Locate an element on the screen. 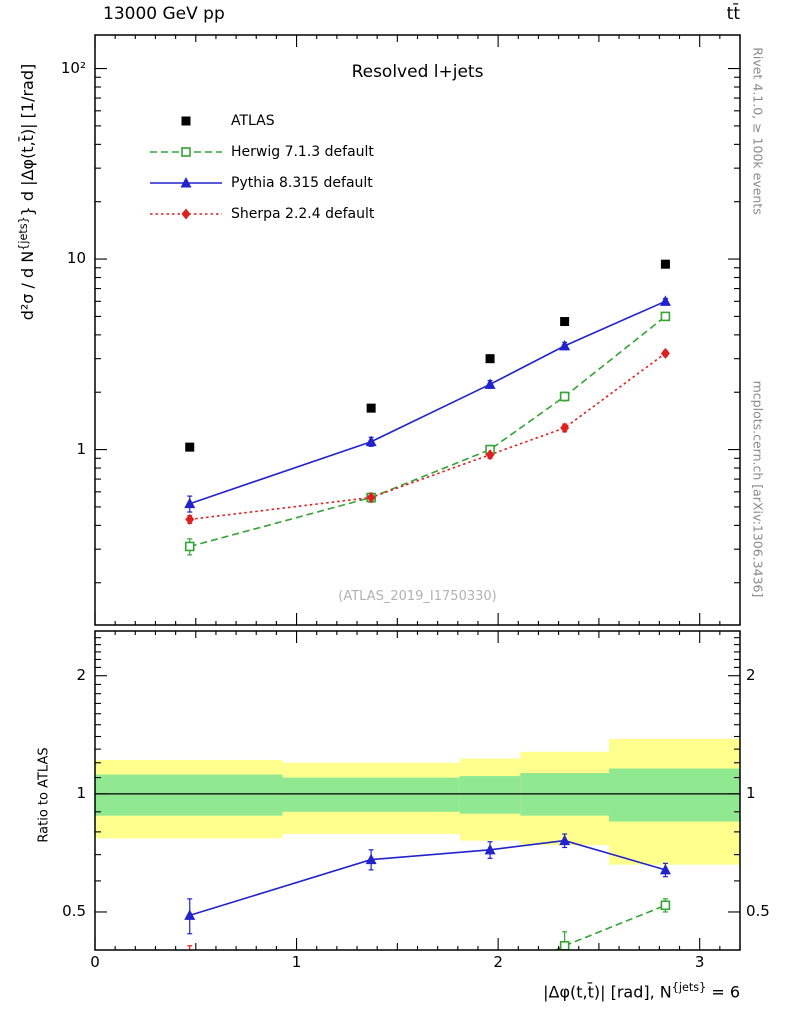 The height and width of the screenshot is (1024, 786). ratio-tick-label-right: 1 is located at coordinates (751, 792).